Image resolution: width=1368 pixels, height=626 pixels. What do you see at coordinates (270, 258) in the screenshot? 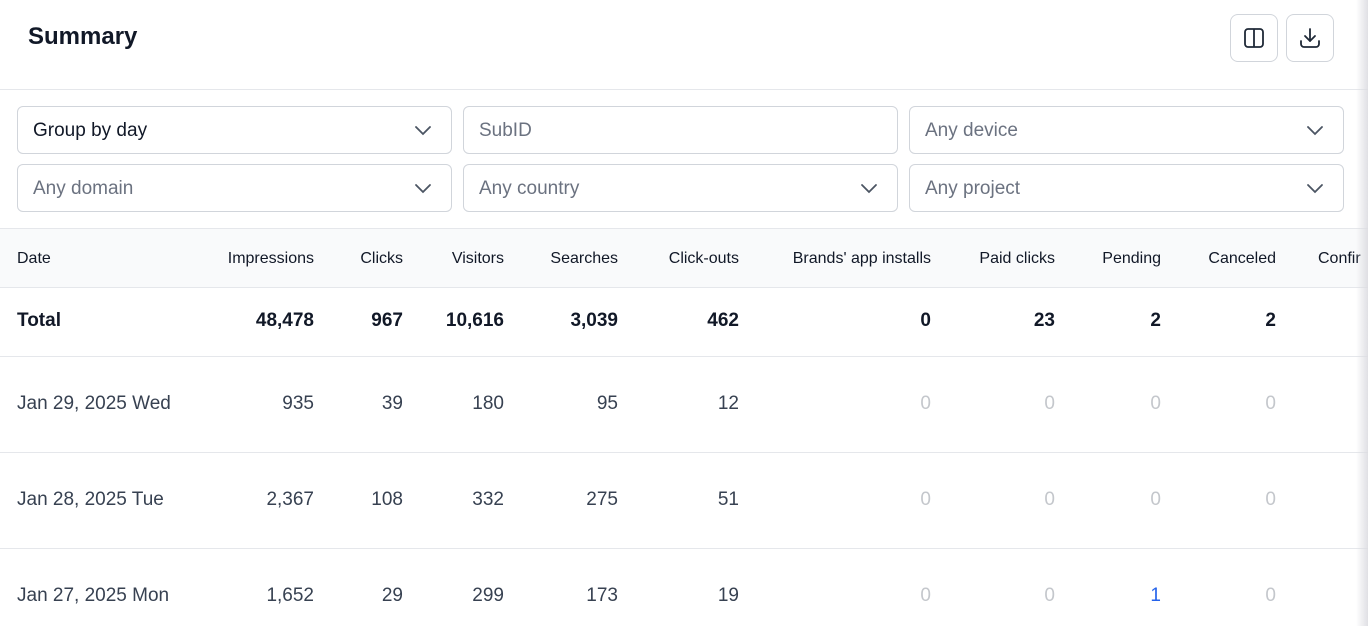
I see `column-header-impressions: Impressions` at bounding box center [270, 258].